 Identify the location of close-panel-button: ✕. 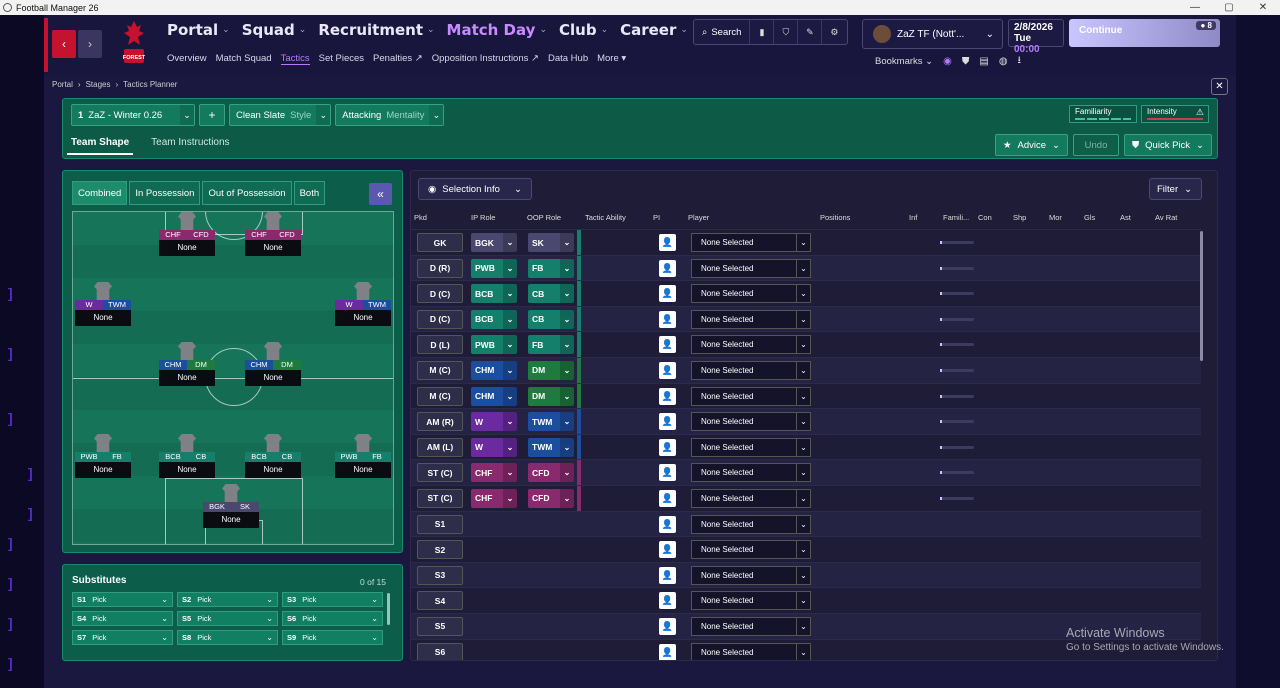
(1219, 86).